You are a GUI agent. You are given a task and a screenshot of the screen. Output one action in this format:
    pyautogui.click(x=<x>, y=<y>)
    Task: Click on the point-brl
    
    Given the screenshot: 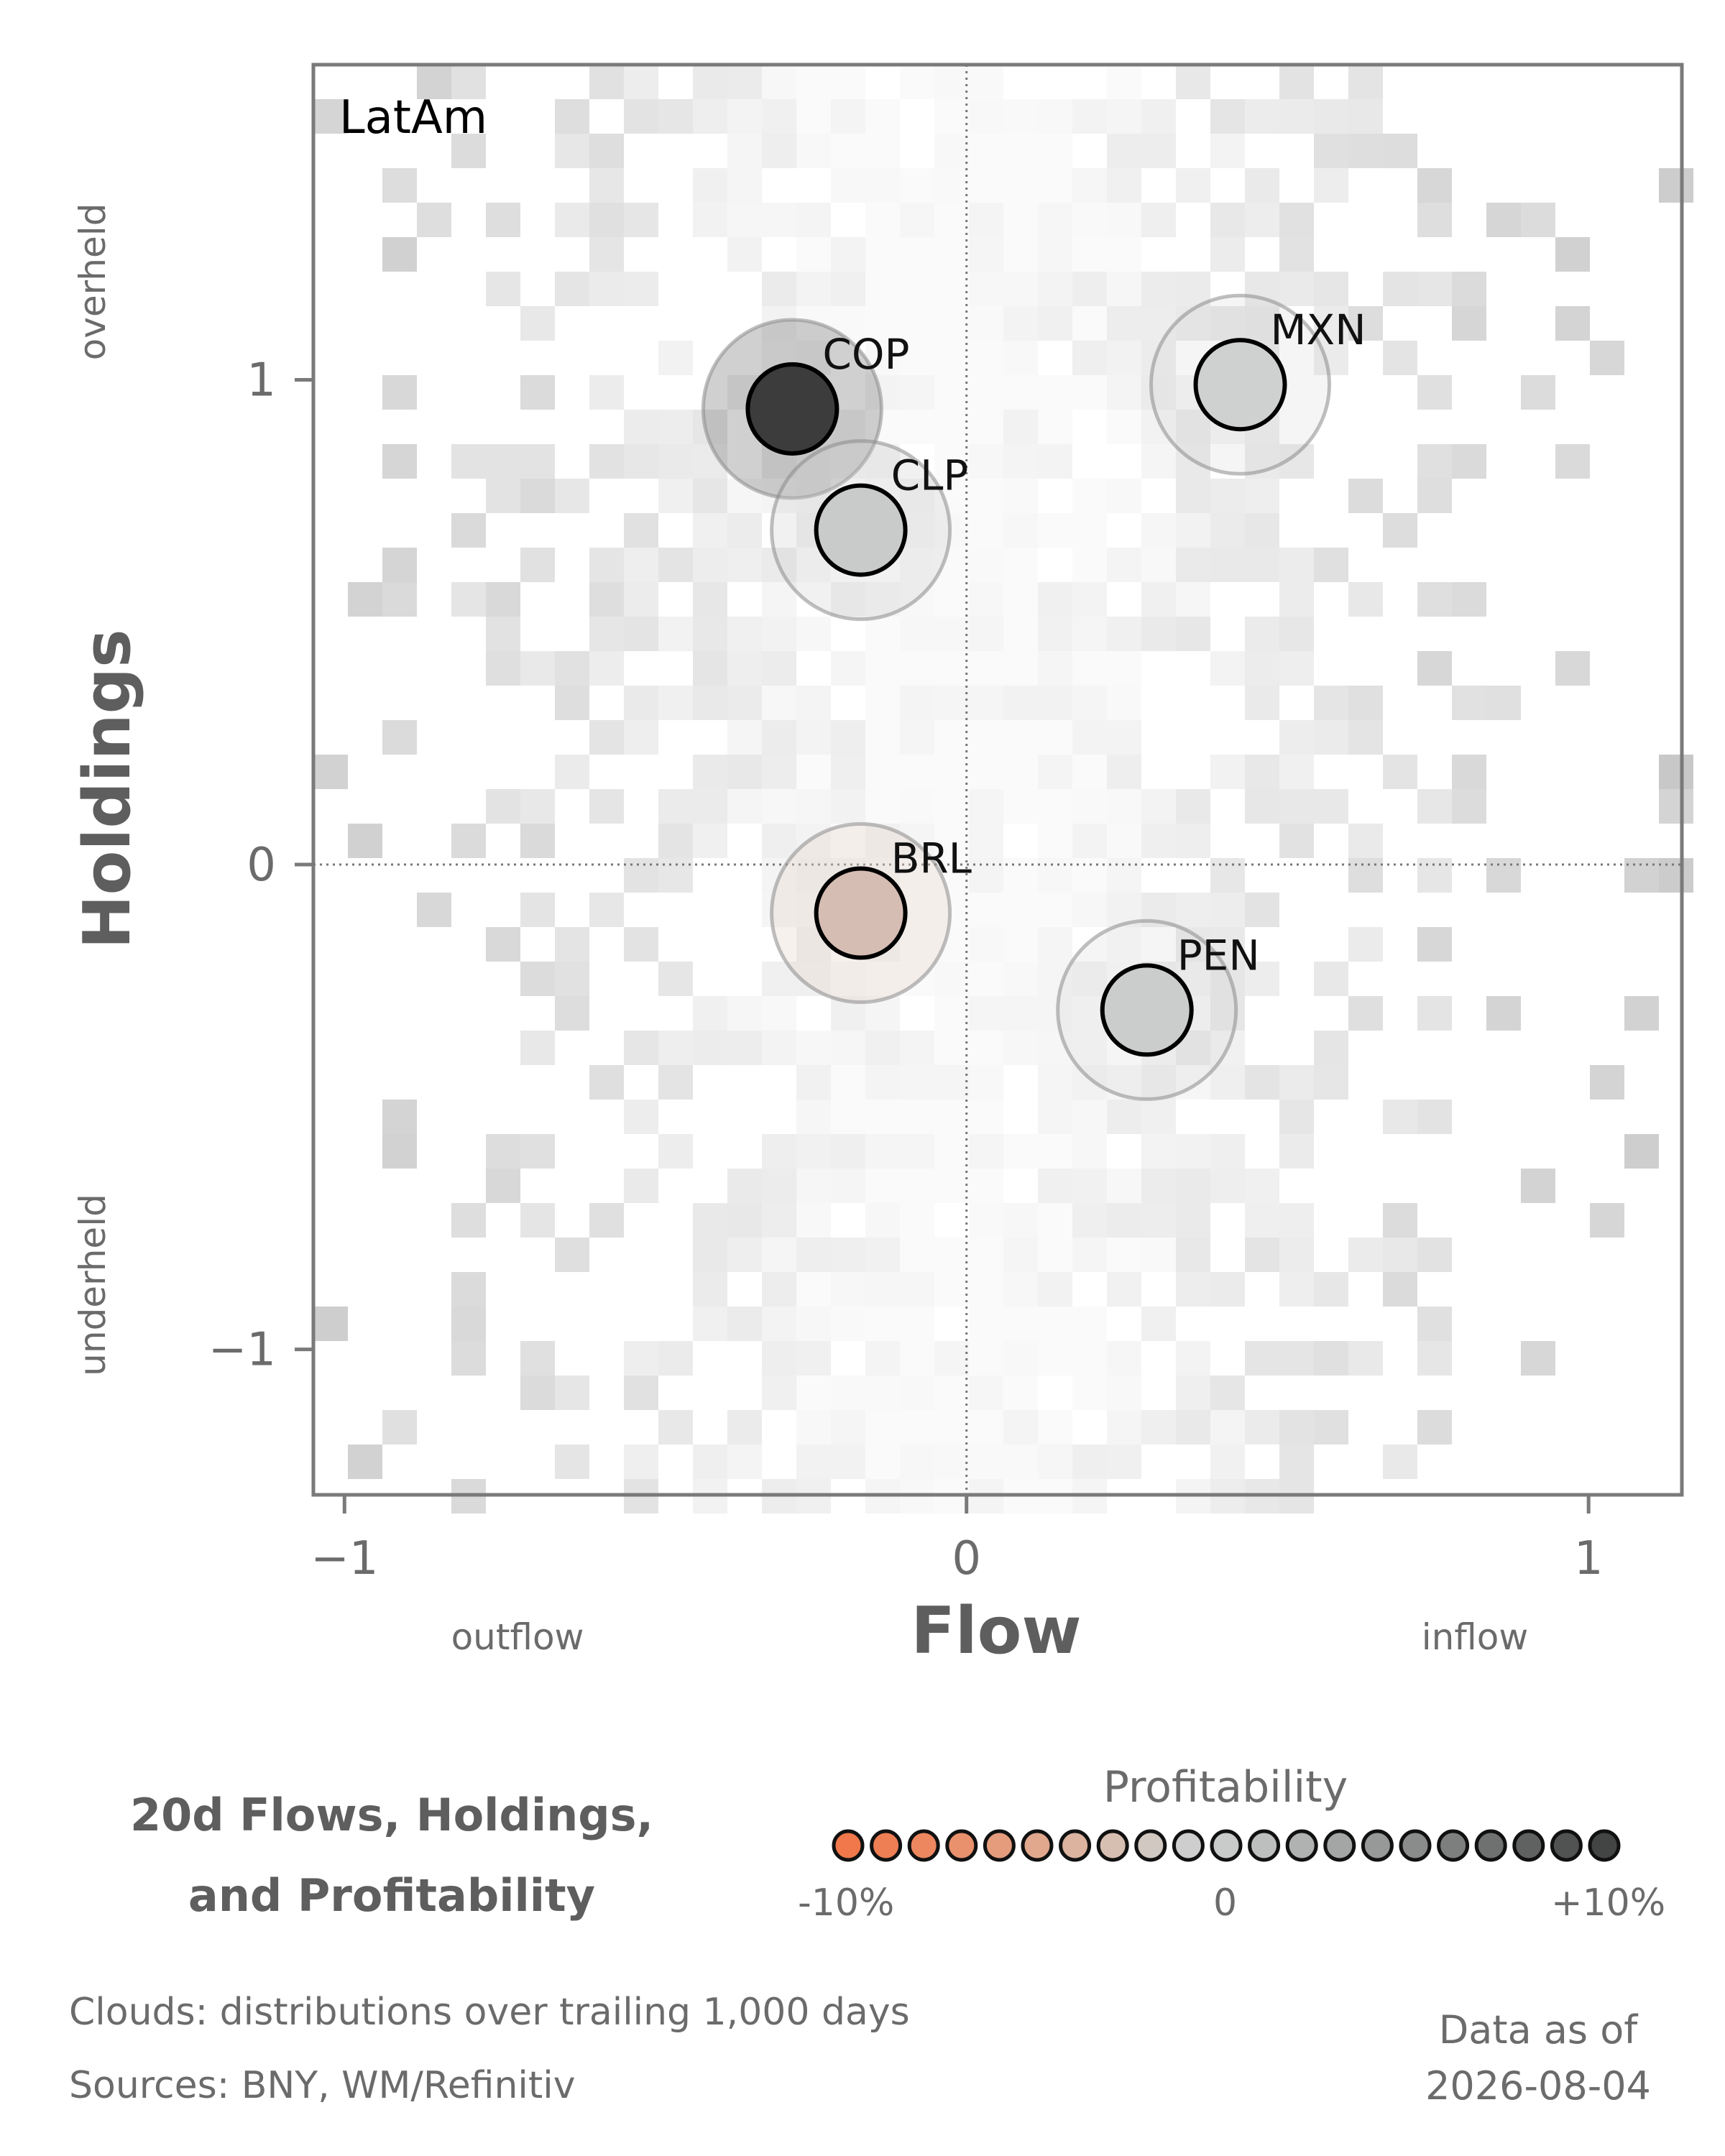 What is the action you would take?
    pyautogui.click(x=861, y=913)
    